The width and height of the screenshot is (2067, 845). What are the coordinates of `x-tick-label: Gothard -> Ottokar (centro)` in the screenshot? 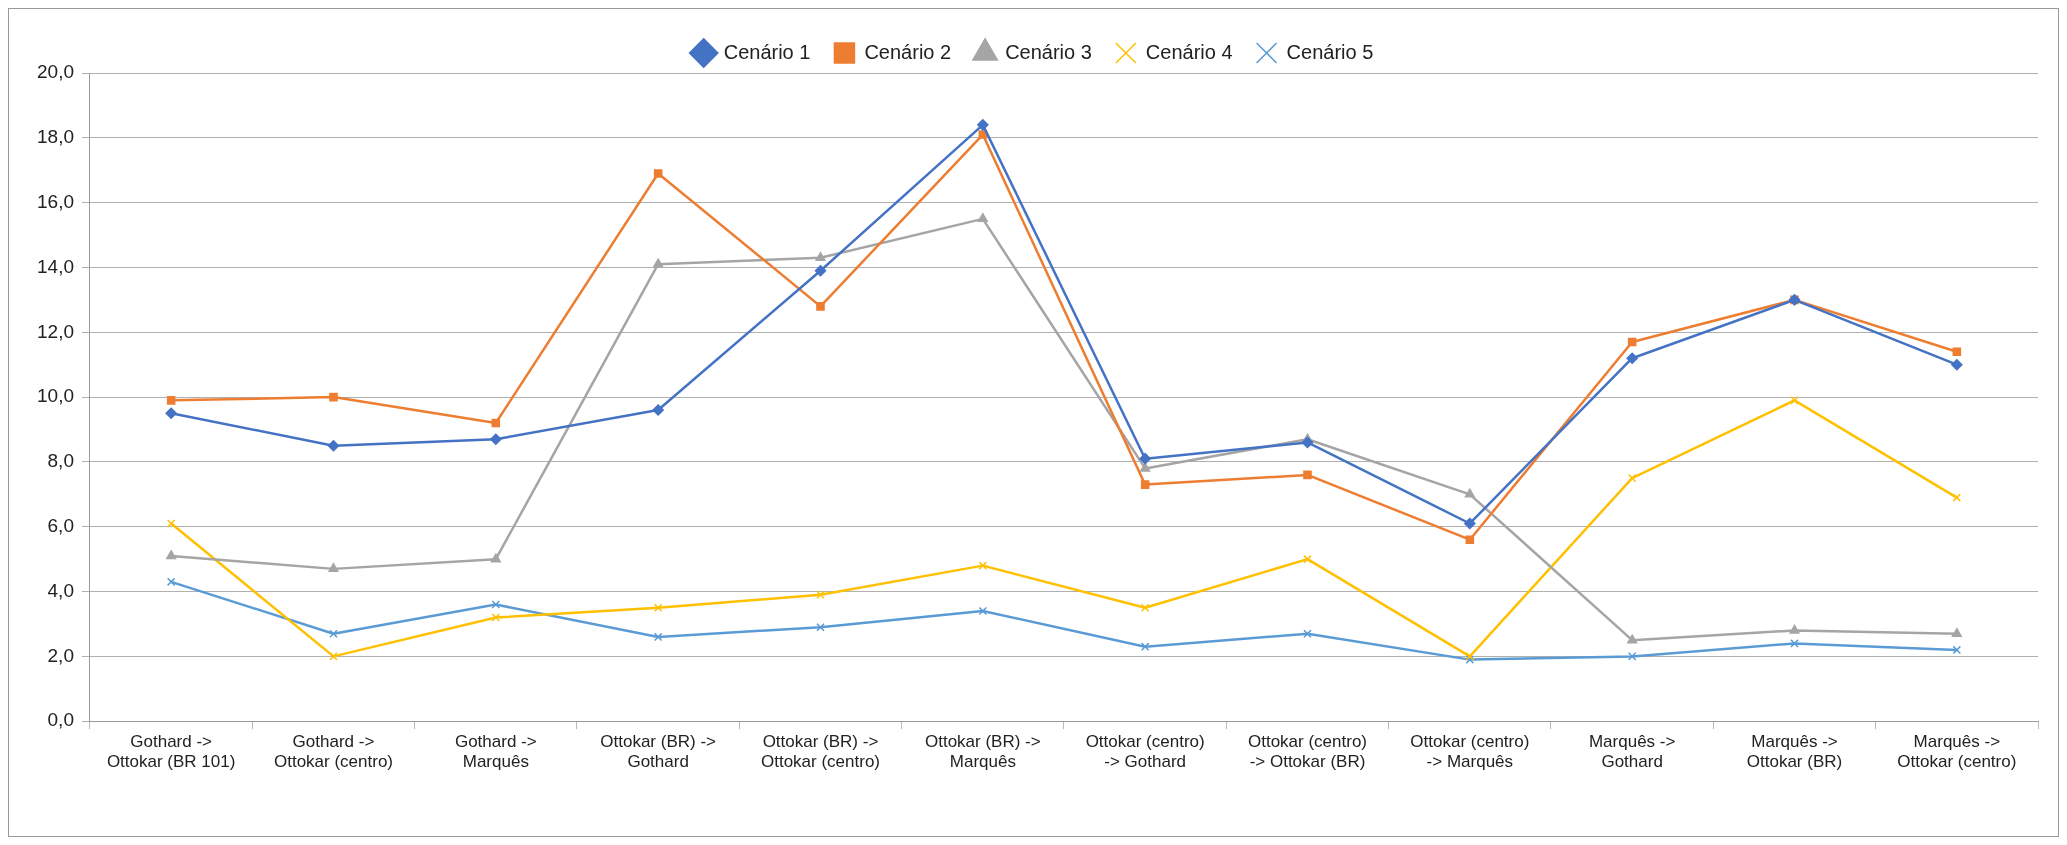 It's located at (333, 752).